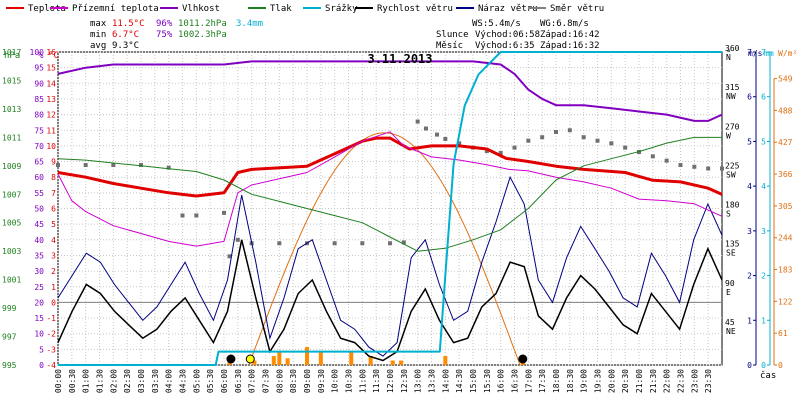  Describe the element at coordinates (39, 318) in the screenshot. I see `hum-tick: 15` at that location.